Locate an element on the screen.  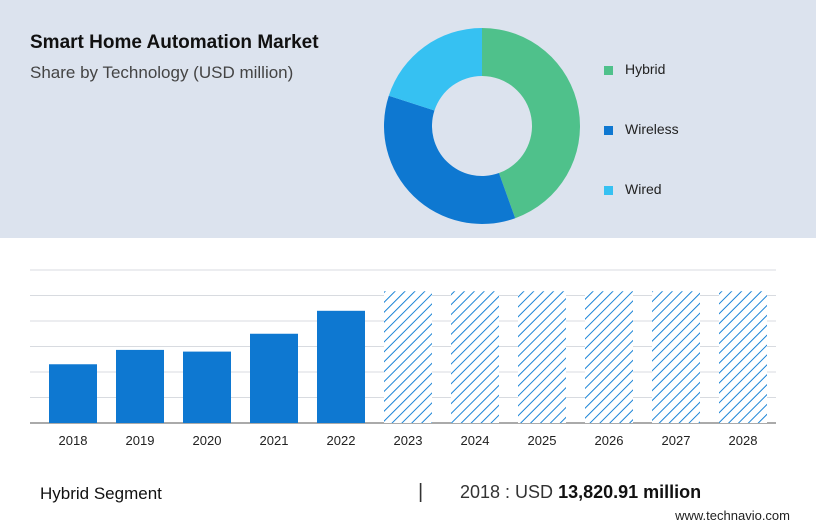
bar-2022 is located at coordinates (341, 366).